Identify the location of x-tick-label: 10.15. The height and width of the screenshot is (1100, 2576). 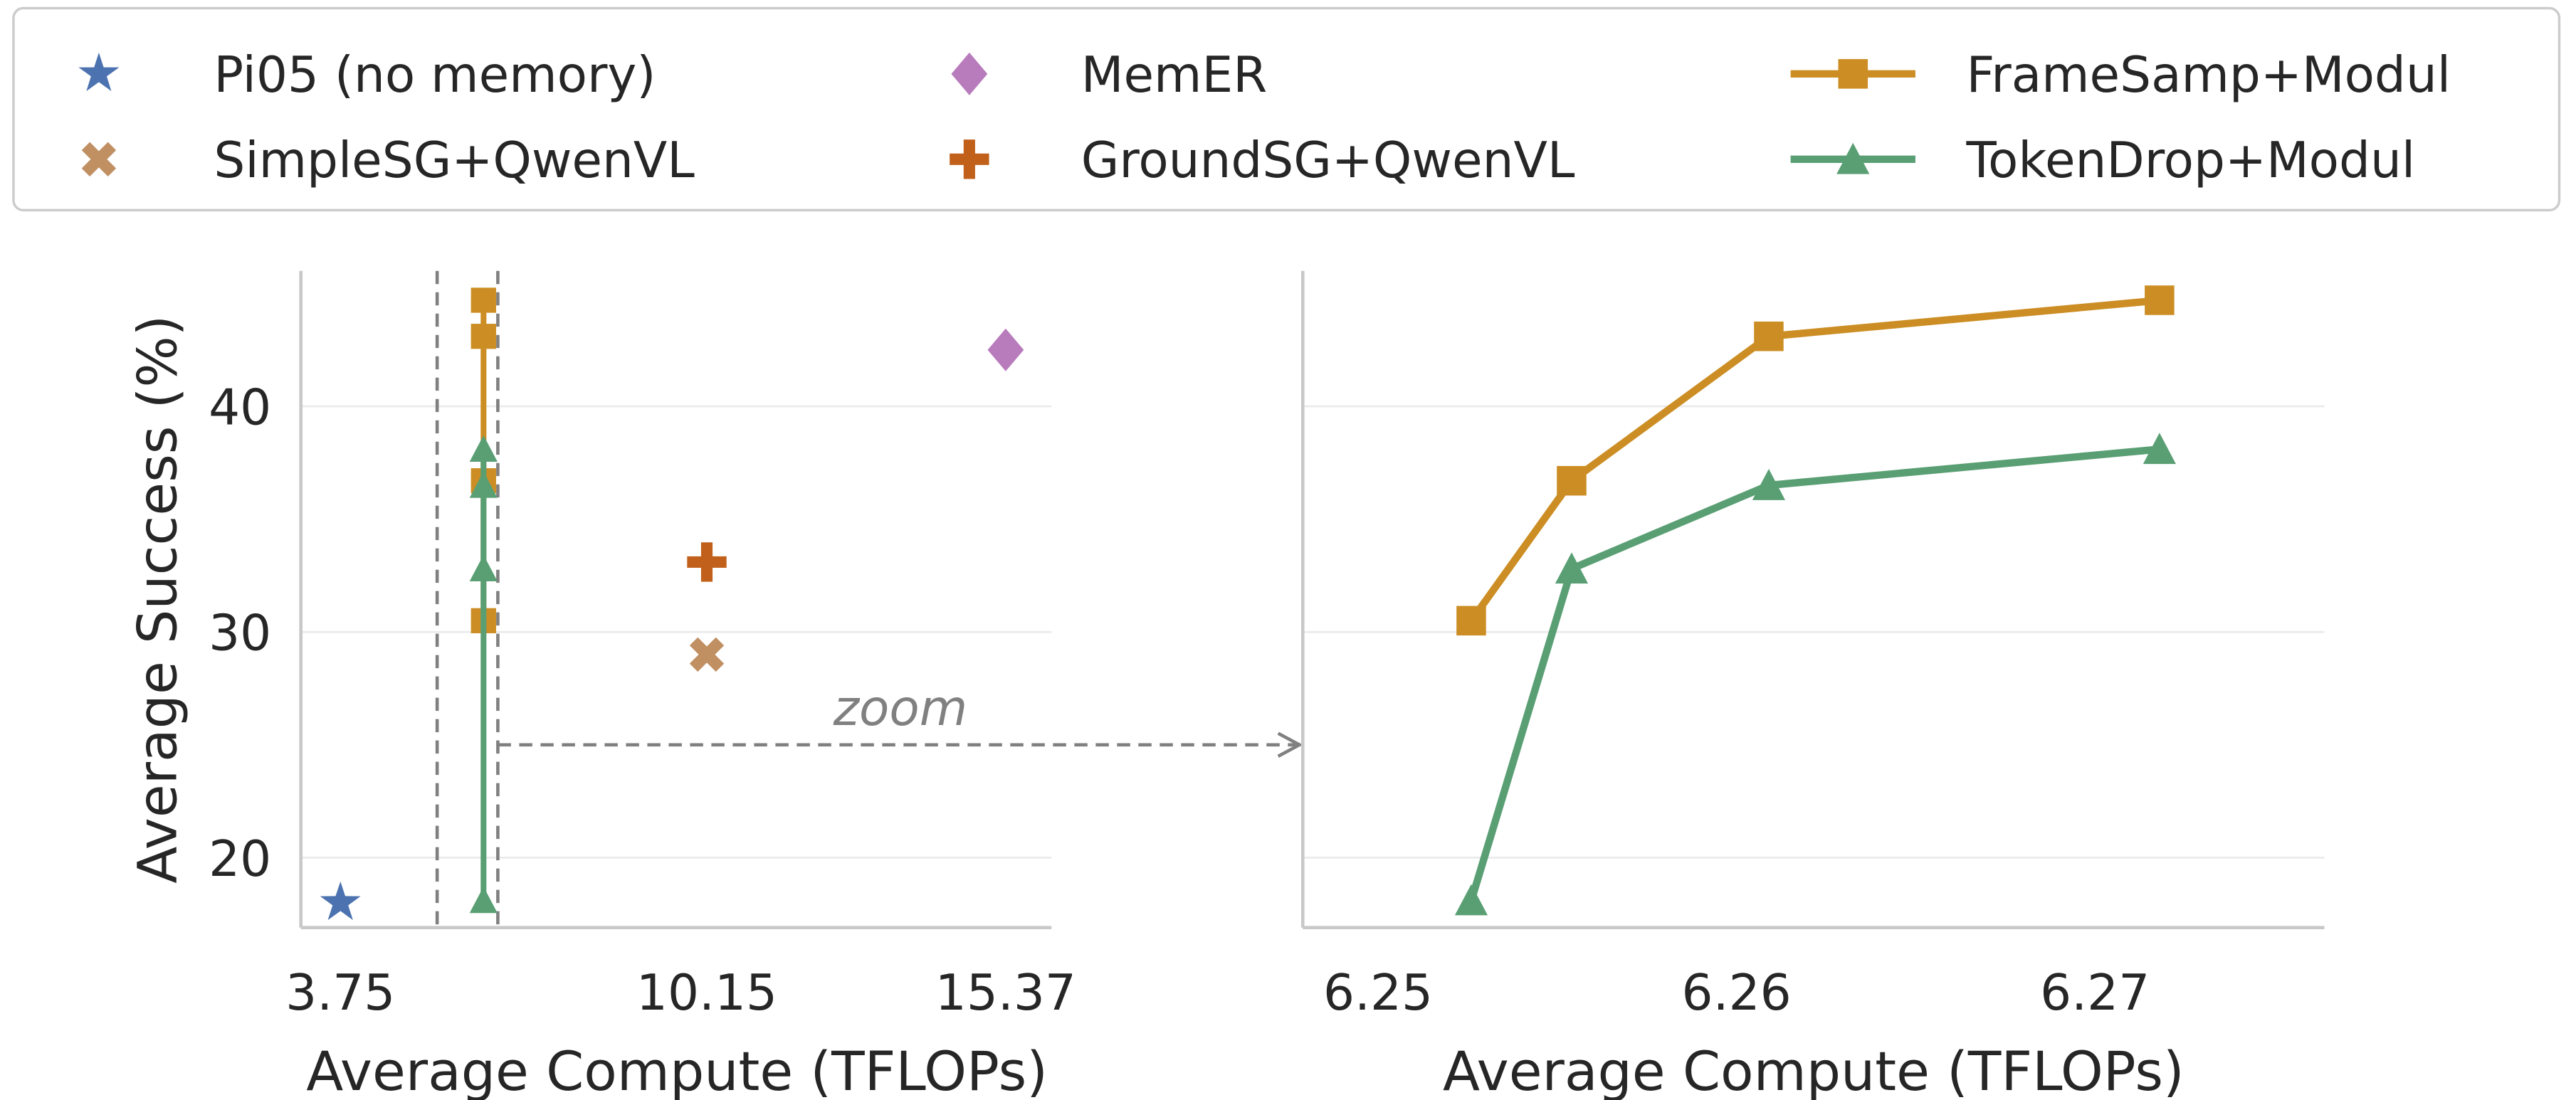
(707, 994).